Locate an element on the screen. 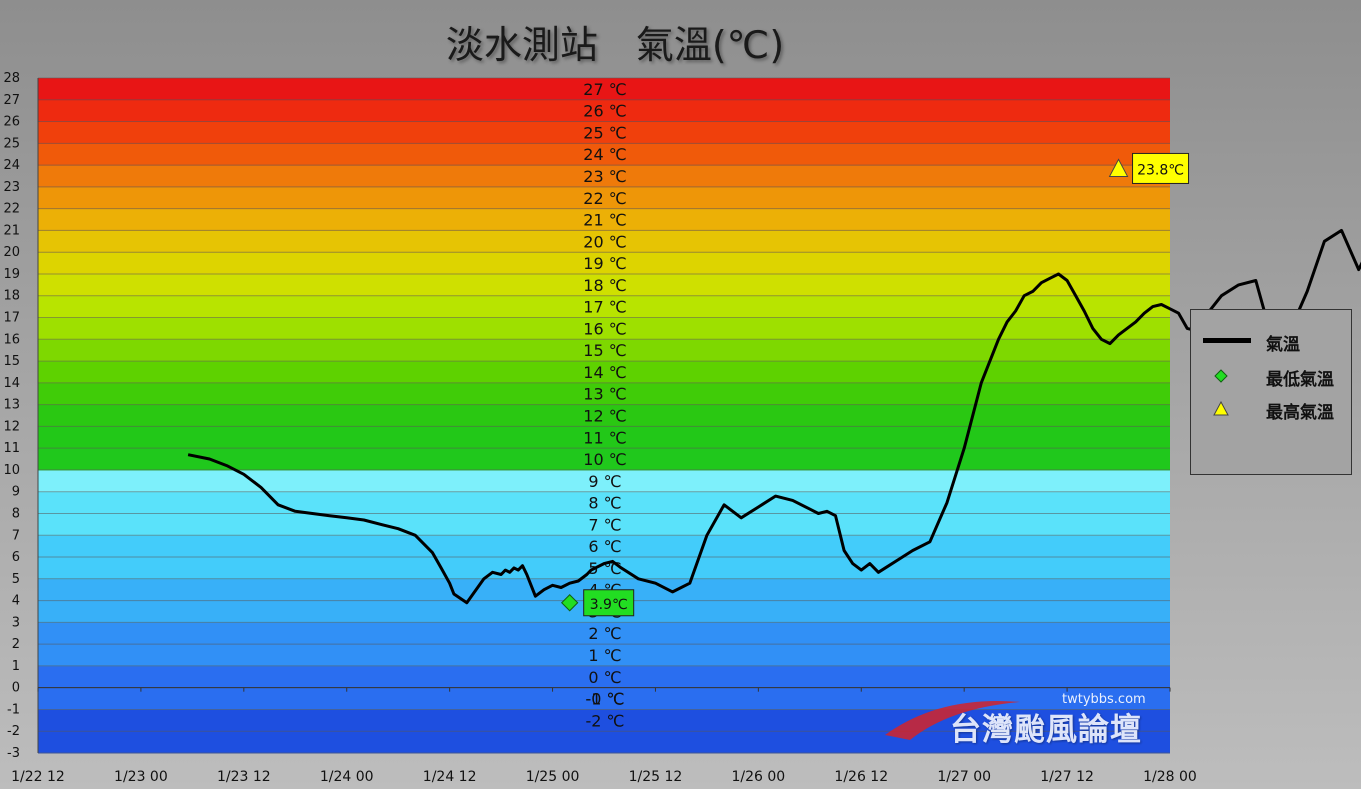 Image resolution: width=1361 pixels, height=789 pixels. band-label: 14 ℃ is located at coordinates (604, 372).